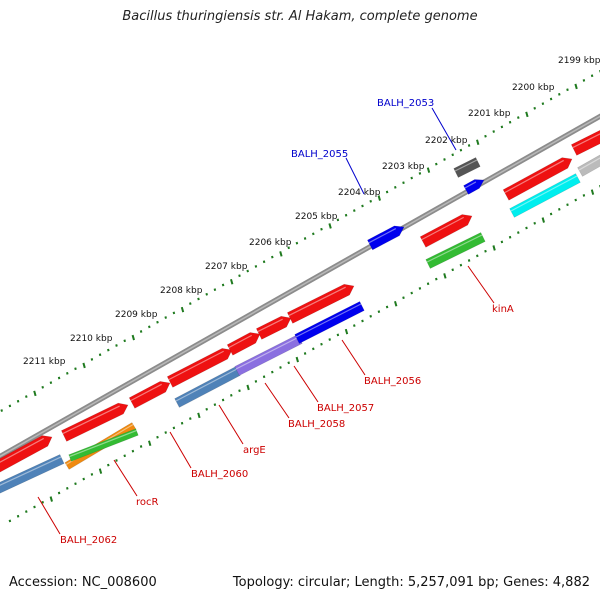  I want to click on gene-label: rocR, so click(147, 502).